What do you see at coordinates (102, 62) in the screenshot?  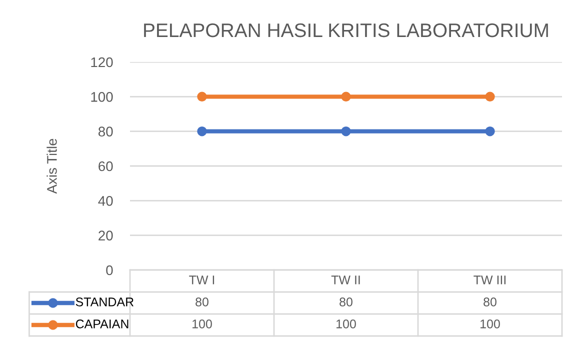 I see `y-tick-label: 120` at bounding box center [102, 62].